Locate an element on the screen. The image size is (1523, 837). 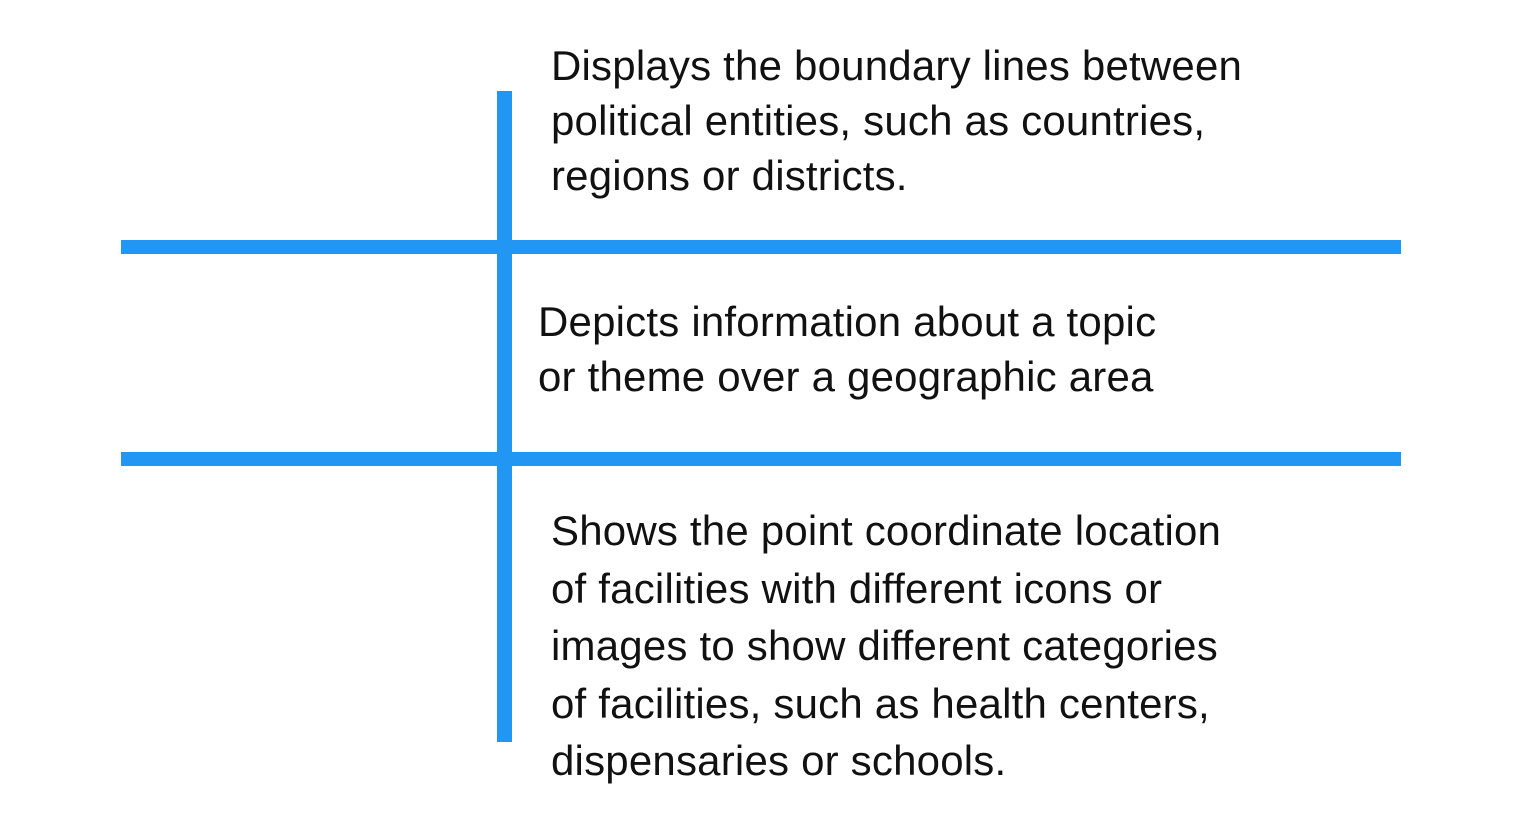
description-line: Depicts information about a topic is located at coordinates (847, 321).